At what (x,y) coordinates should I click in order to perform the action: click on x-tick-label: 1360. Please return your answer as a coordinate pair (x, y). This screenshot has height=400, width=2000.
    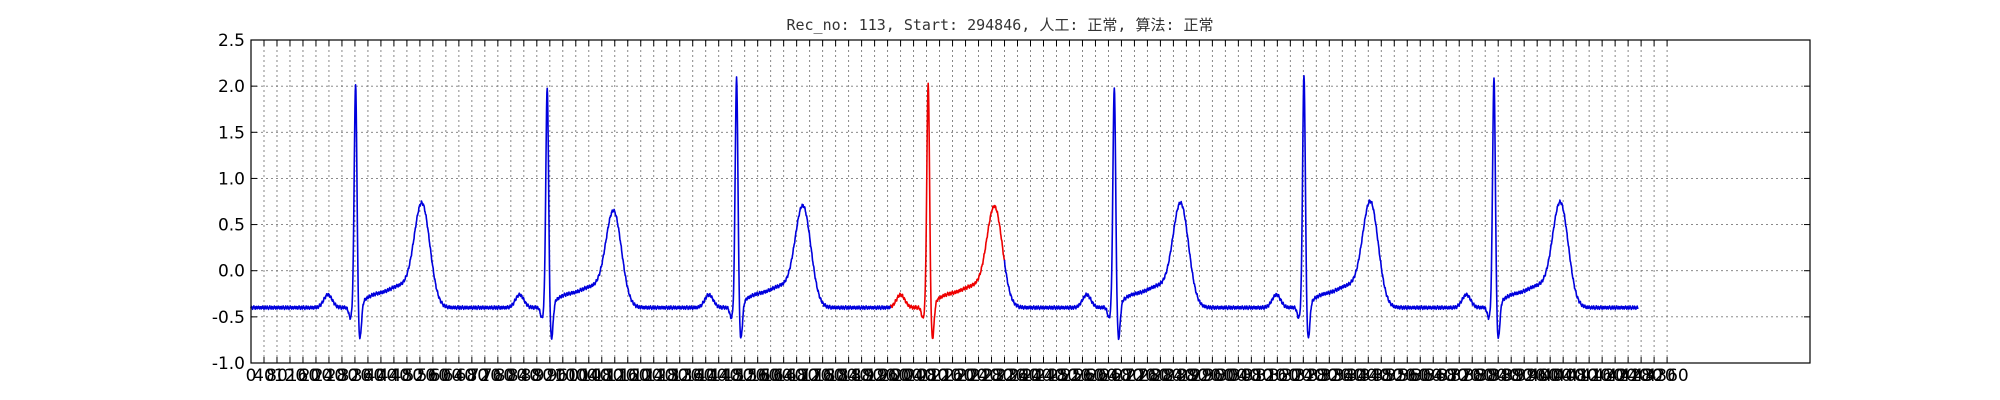
    Looking at the image, I should click on (692, 376).